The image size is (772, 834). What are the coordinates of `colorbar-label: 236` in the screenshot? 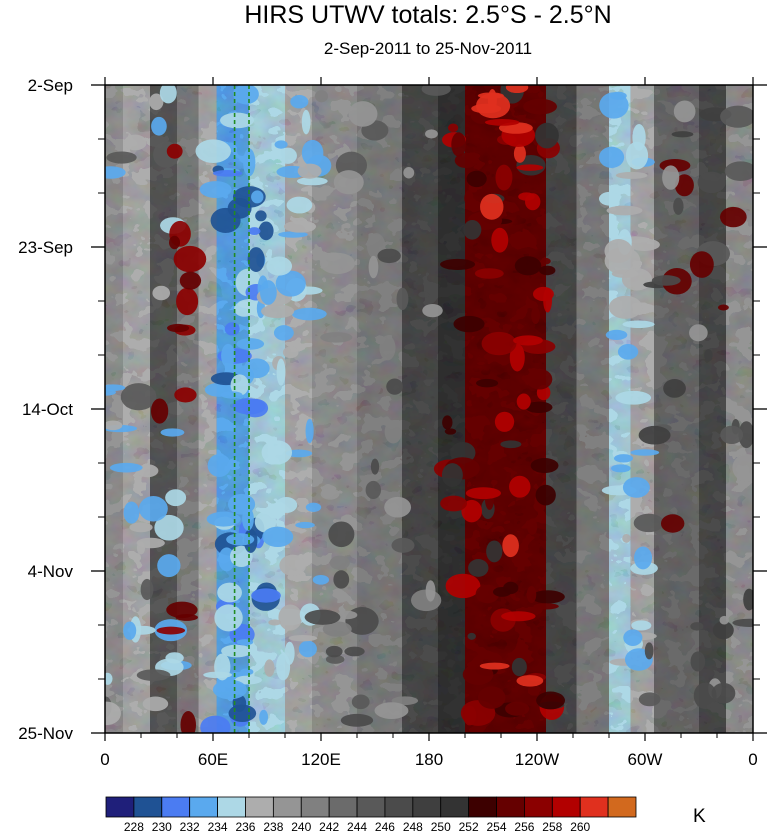 It's located at (245, 827).